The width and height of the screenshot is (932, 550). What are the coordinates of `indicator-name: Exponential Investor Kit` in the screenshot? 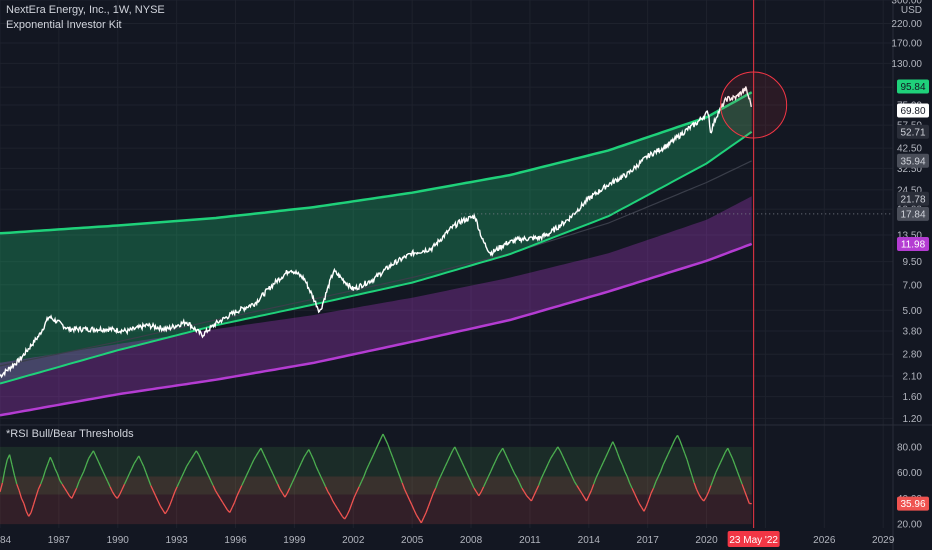 It's located at (64, 25).